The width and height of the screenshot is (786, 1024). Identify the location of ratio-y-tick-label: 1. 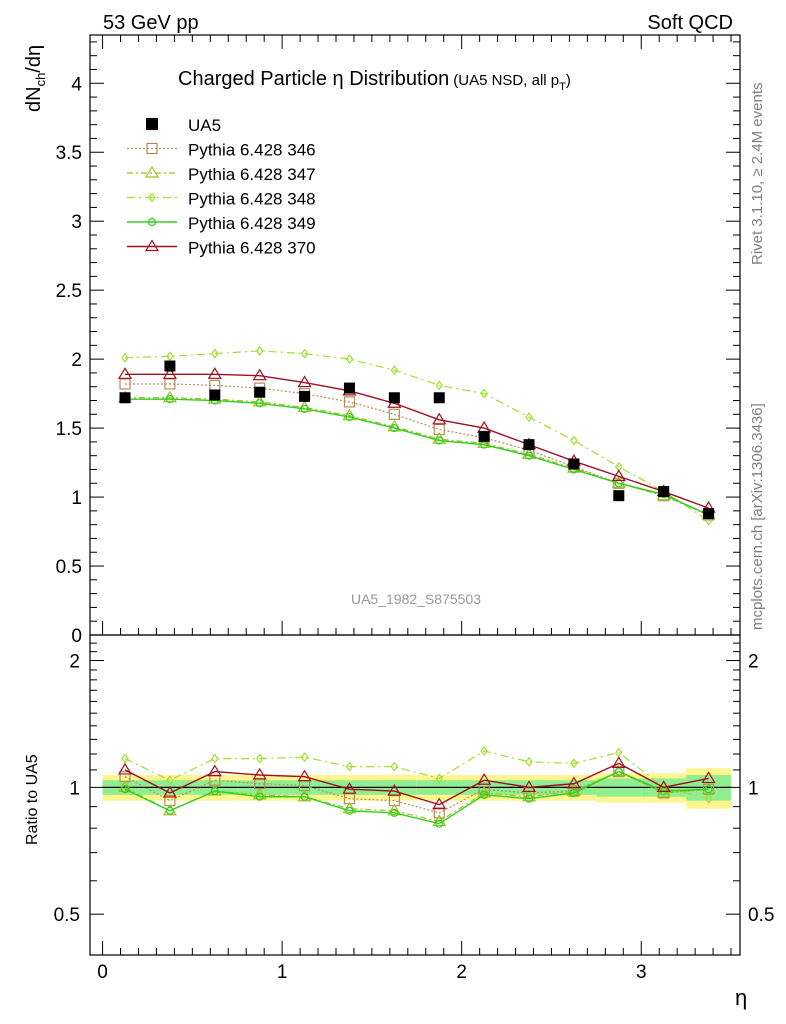
(74, 788).